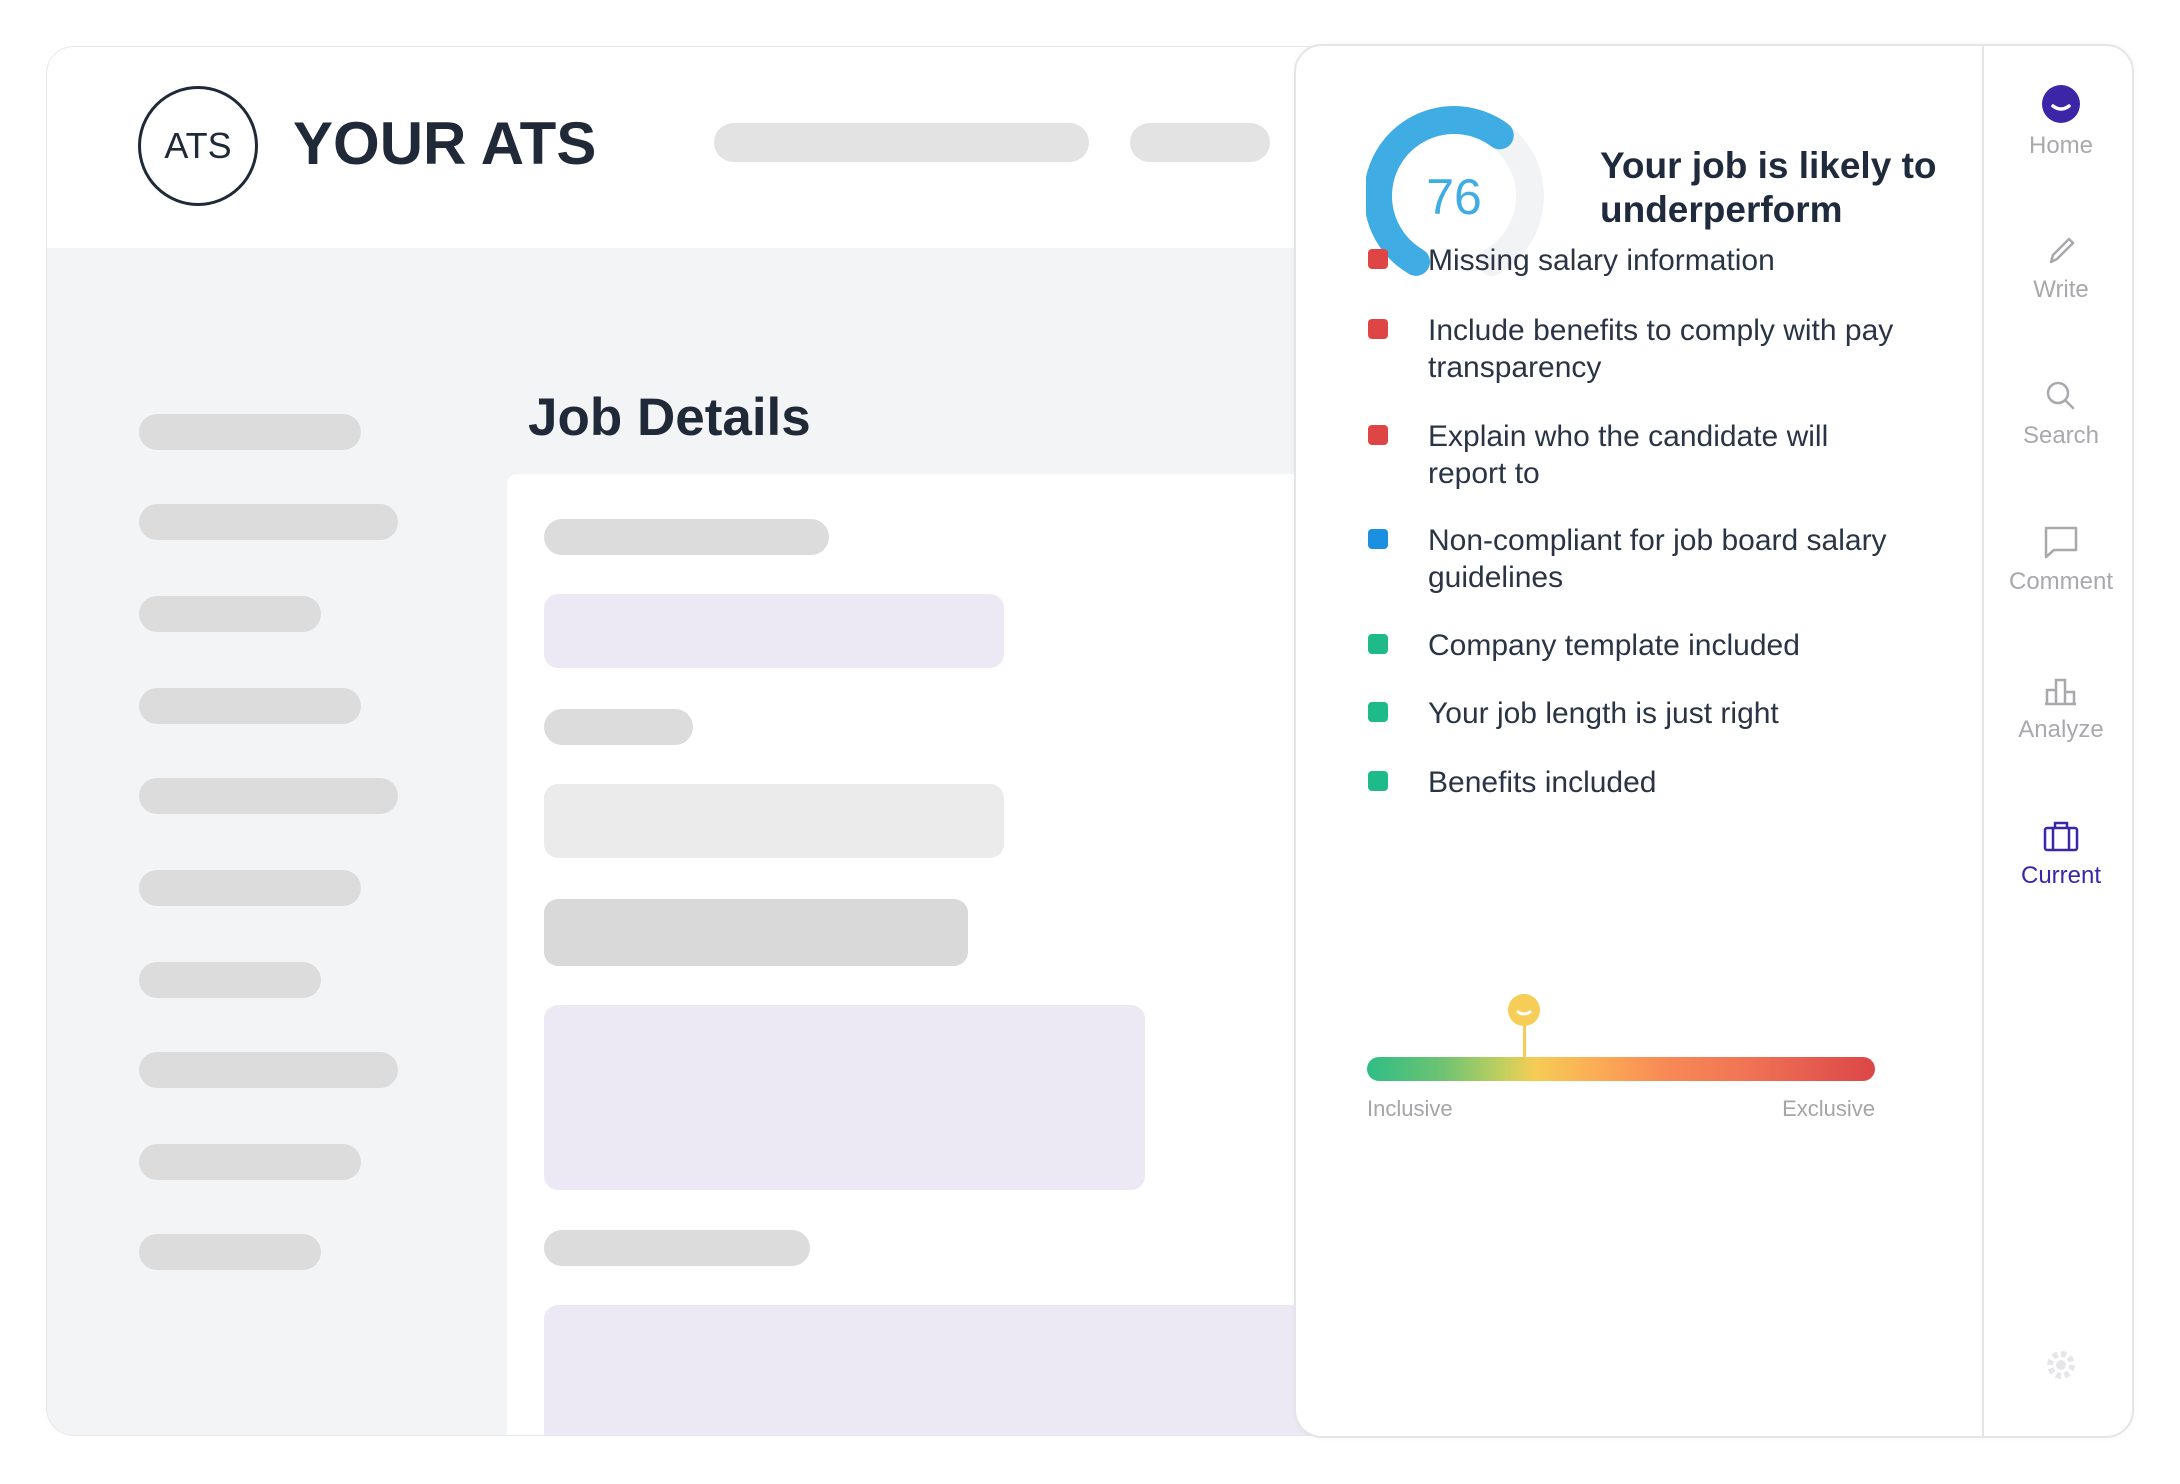 The height and width of the screenshot is (1484, 2180). I want to click on feedback-item: Company template included, so click(1638, 645).